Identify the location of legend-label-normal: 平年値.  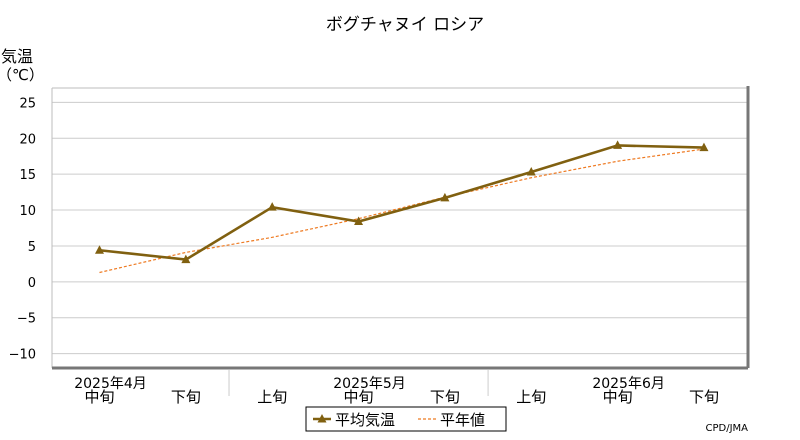
(462, 420).